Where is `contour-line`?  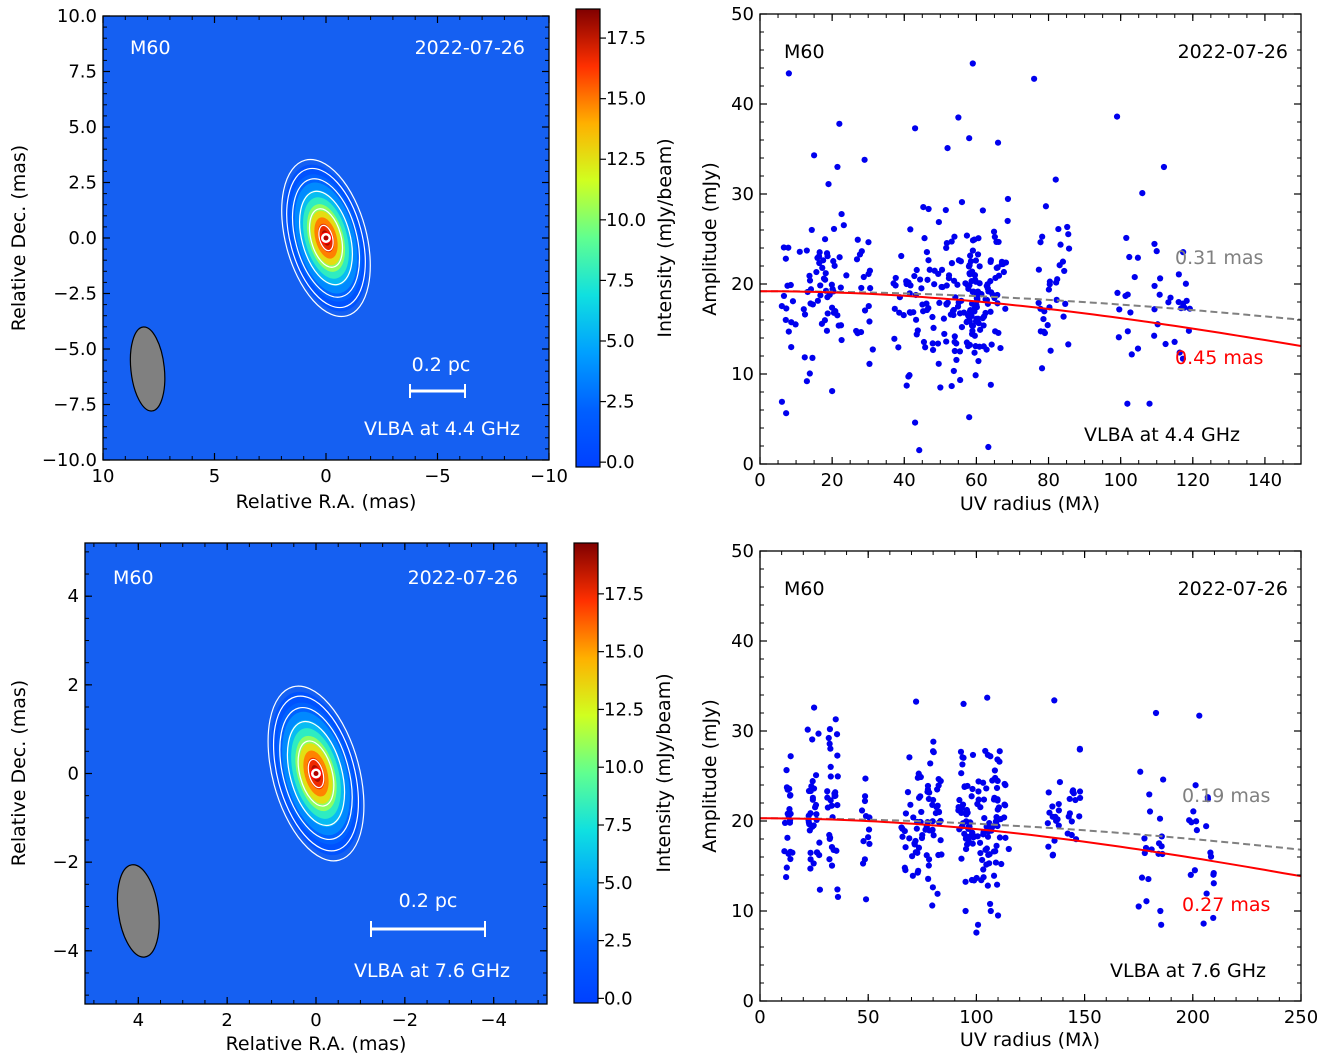 contour-line is located at coordinates (326, 238).